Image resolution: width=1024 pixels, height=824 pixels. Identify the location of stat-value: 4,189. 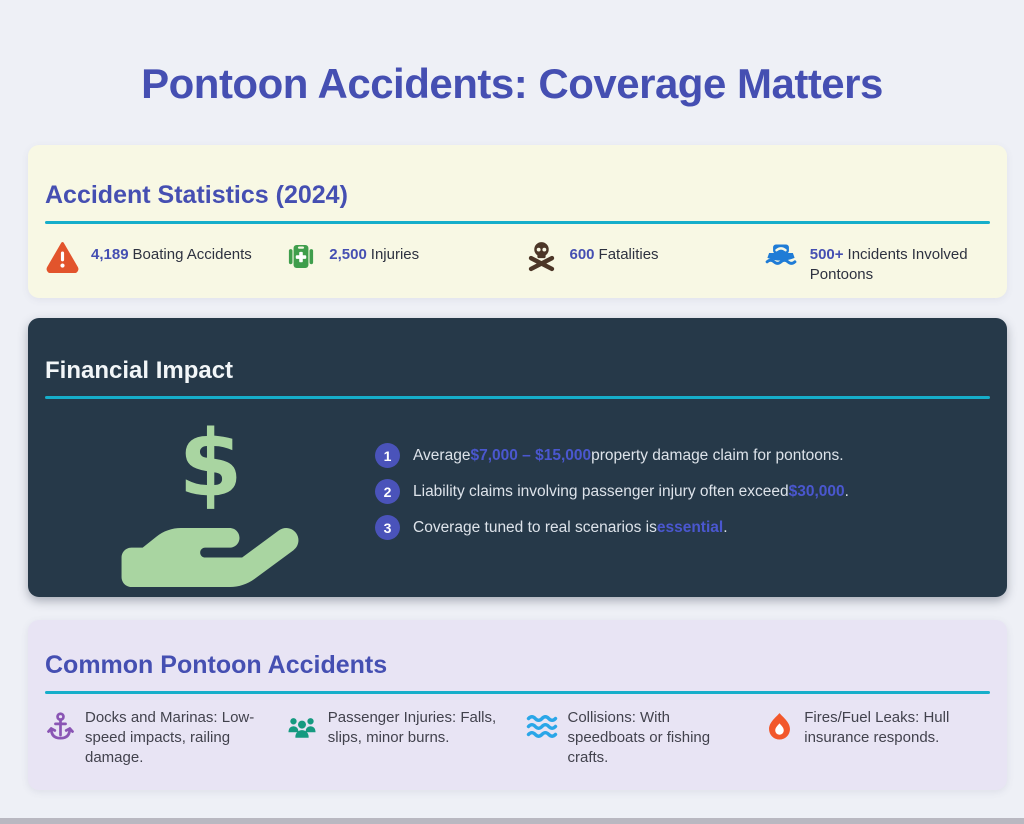
(110, 254).